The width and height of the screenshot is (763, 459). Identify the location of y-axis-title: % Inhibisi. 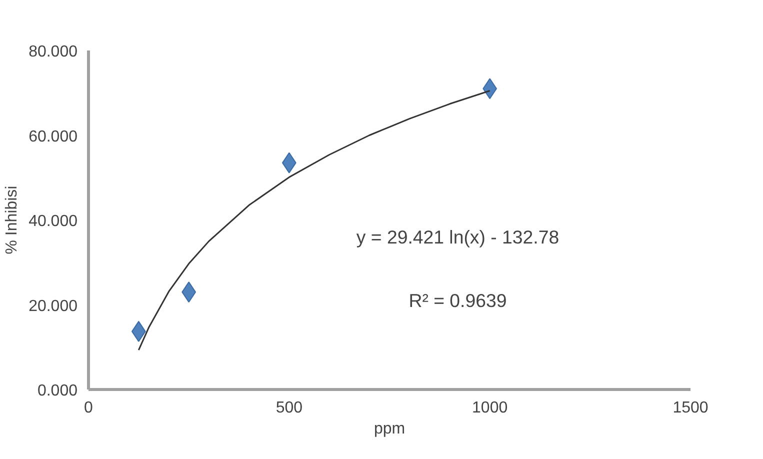
(12, 220).